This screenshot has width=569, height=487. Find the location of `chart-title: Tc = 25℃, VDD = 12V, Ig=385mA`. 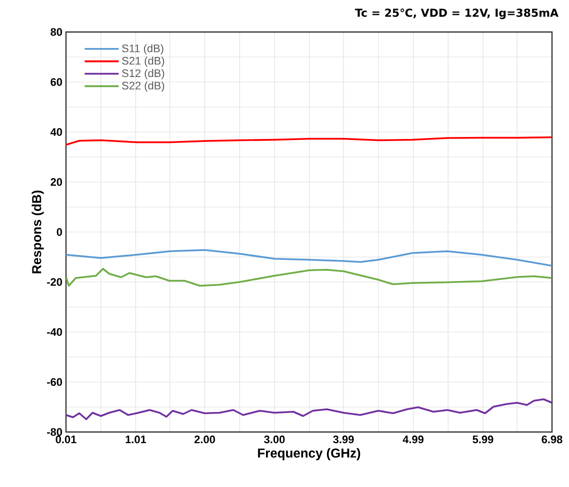

chart-title: Tc = 25℃, VDD = 12V, Ig=385mA is located at coordinates (456, 14).